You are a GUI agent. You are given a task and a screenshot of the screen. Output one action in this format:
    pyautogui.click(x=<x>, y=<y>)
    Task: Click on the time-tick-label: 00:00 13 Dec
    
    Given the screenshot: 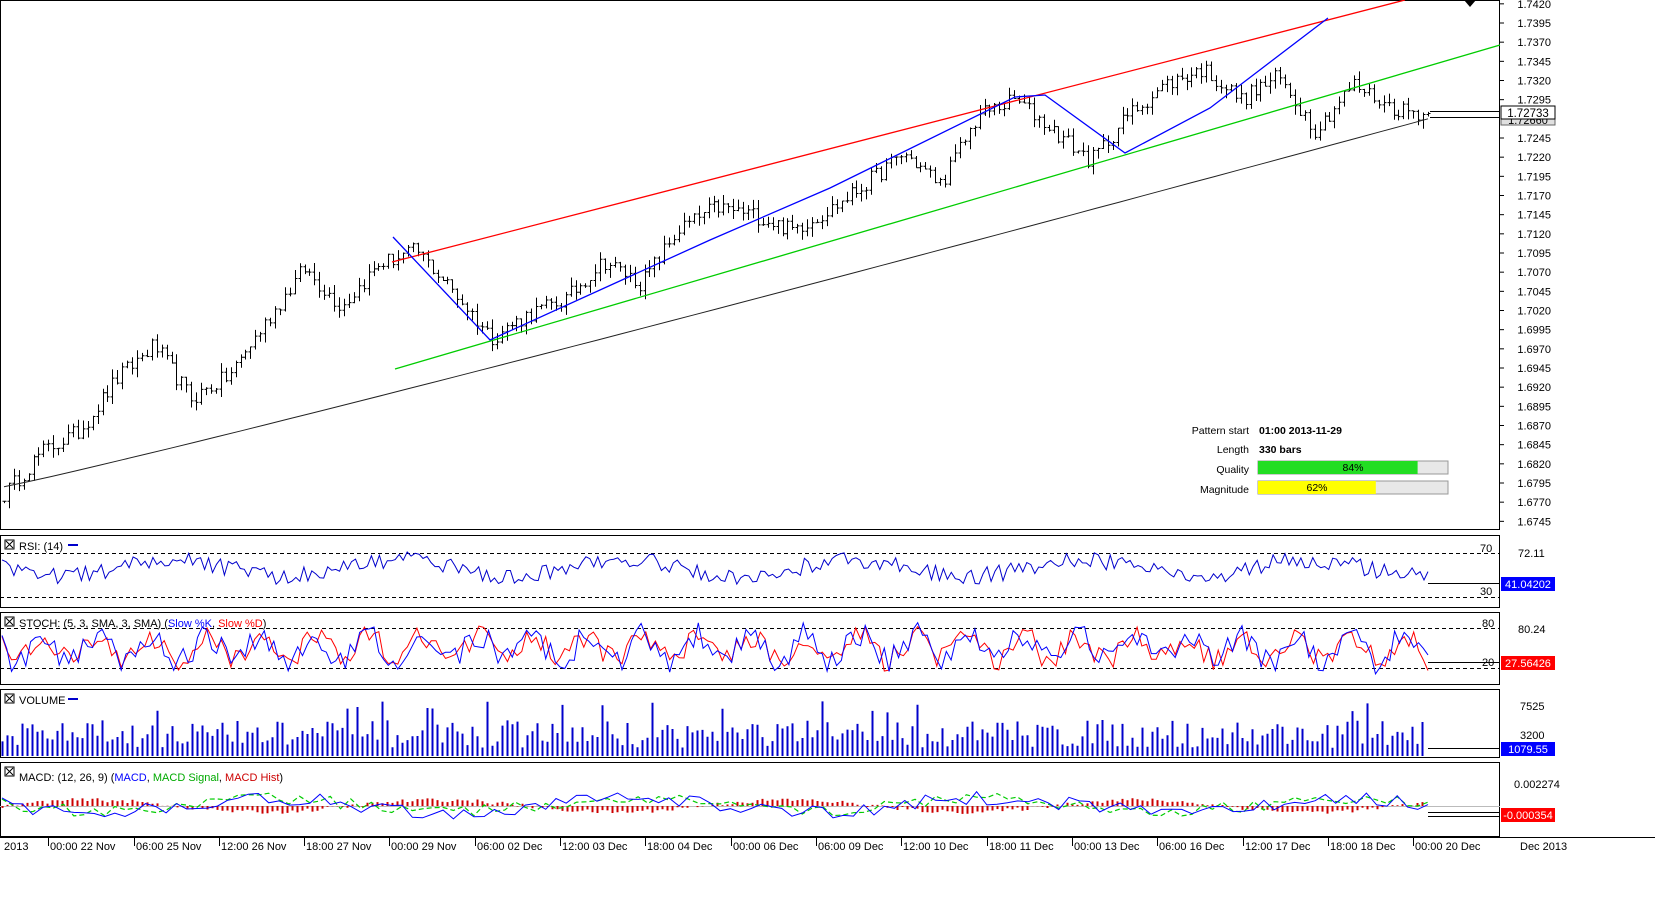 What is the action you would take?
    pyautogui.click(x=1107, y=847)
    